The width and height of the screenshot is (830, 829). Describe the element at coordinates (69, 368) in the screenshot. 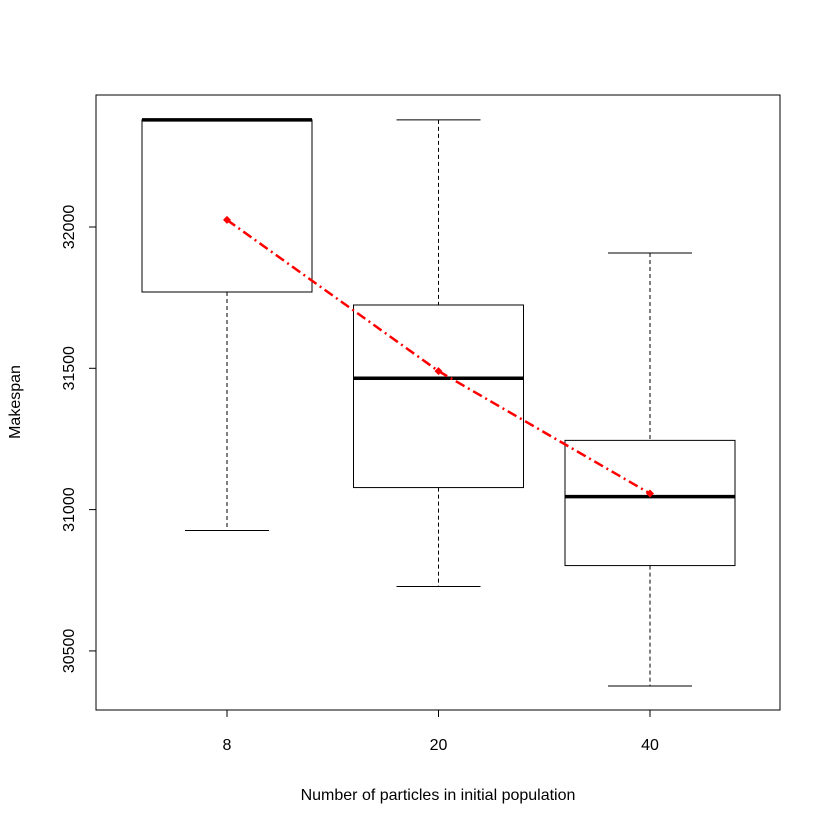

I see `y-tick-label: 31500` at that location.